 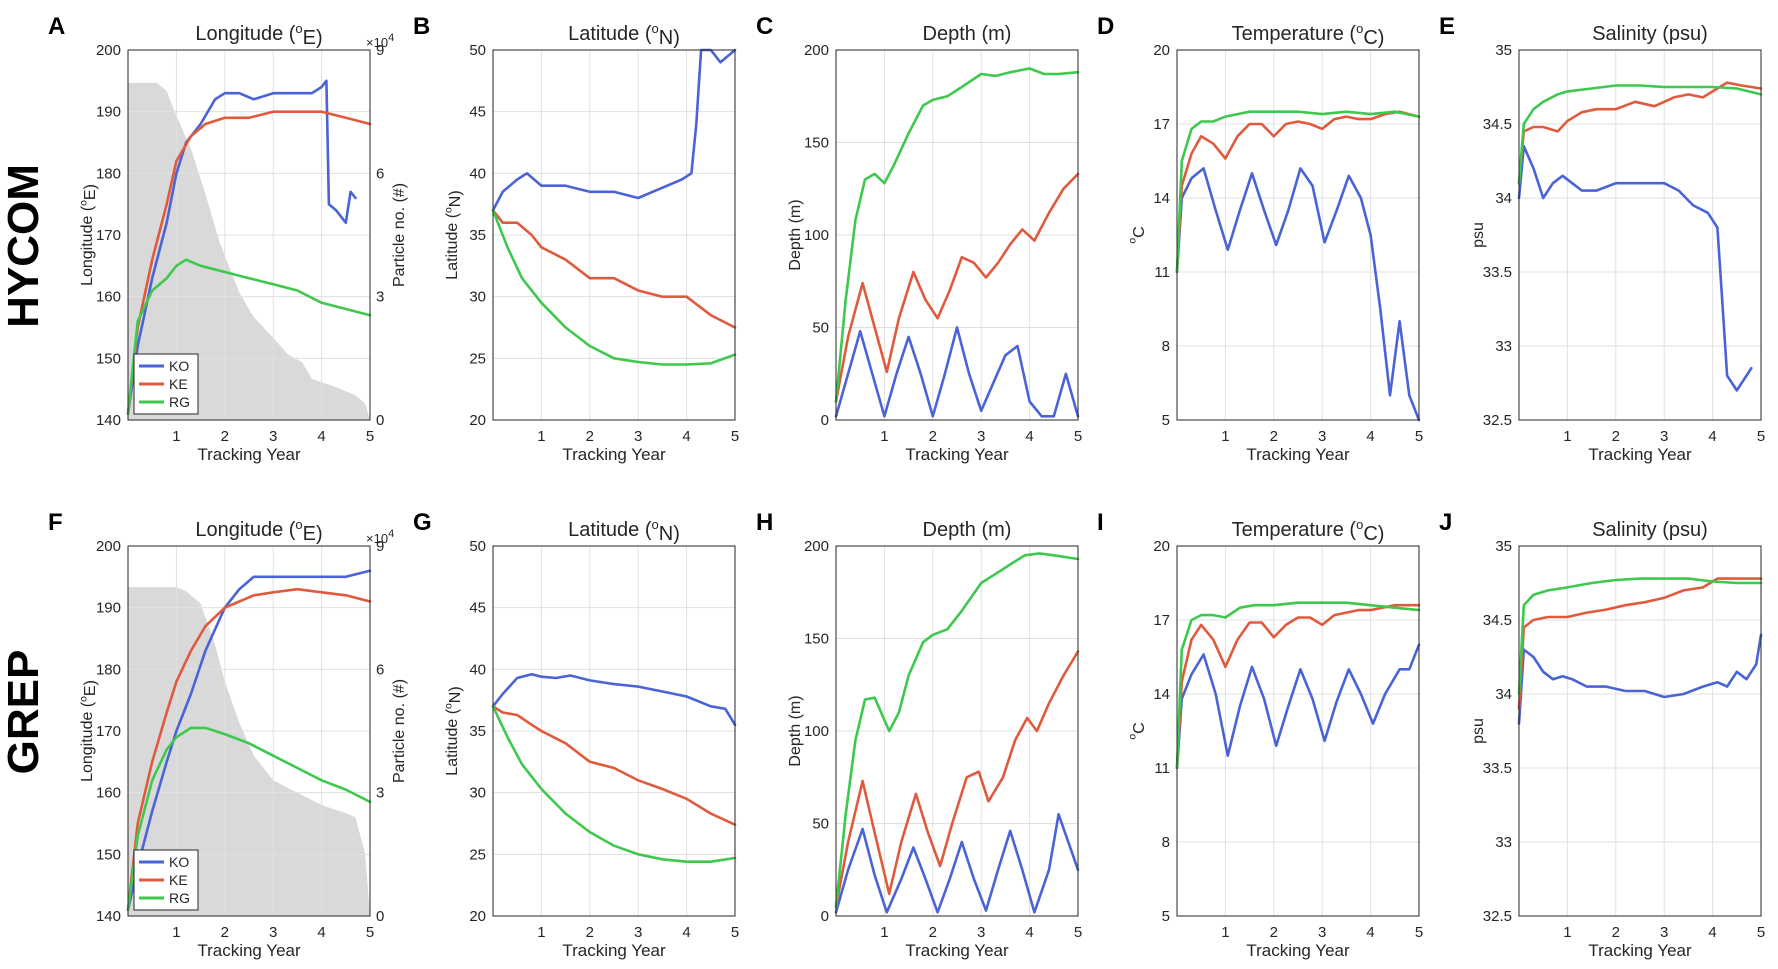 What do you see at coordinates (108, 854) in the screenshot?
I see `y-tick-label: 150` at bounding box center [108, 854].